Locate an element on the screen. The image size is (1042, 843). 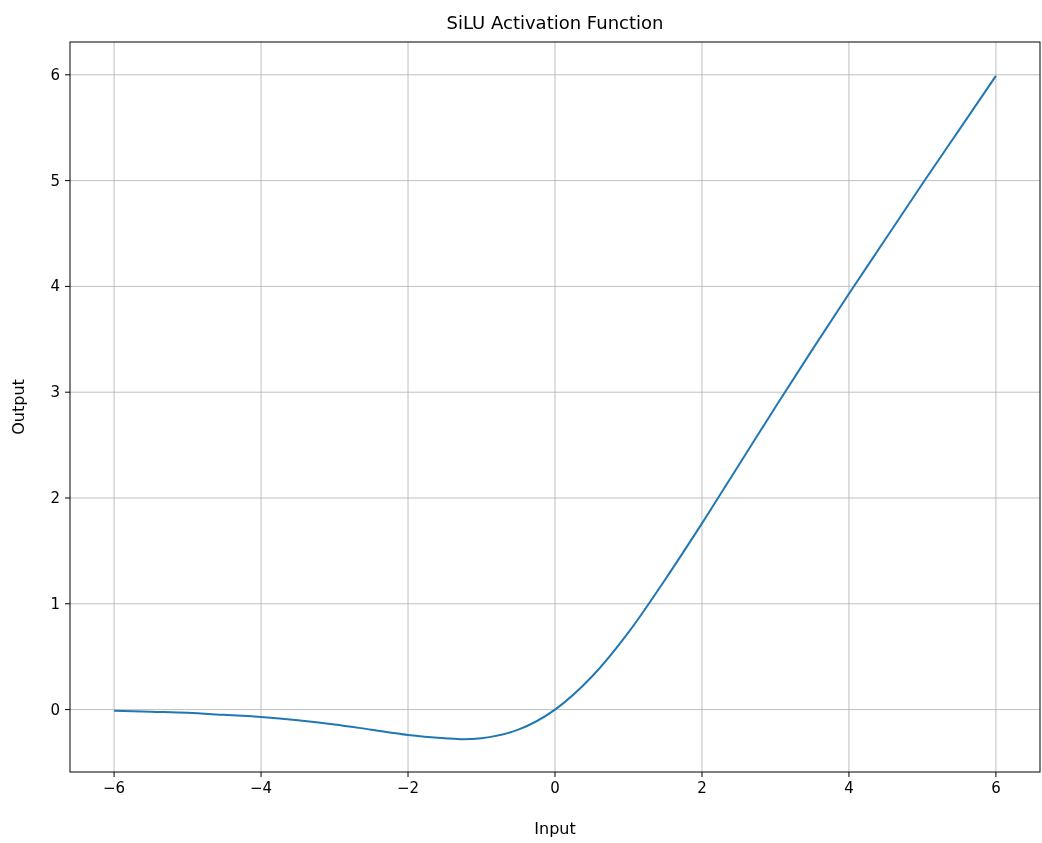
chart-title: SiLU Activation Function is located at coordinates (555, 22).